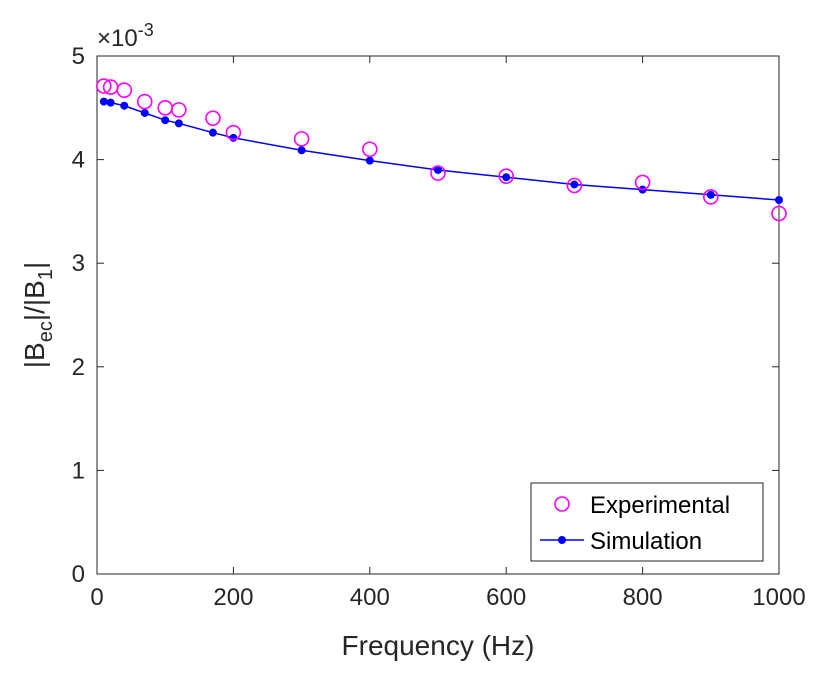 The width and height of the screenshot is (830, 681). I want to click on legend-simulation-marker, so click(562, 540).